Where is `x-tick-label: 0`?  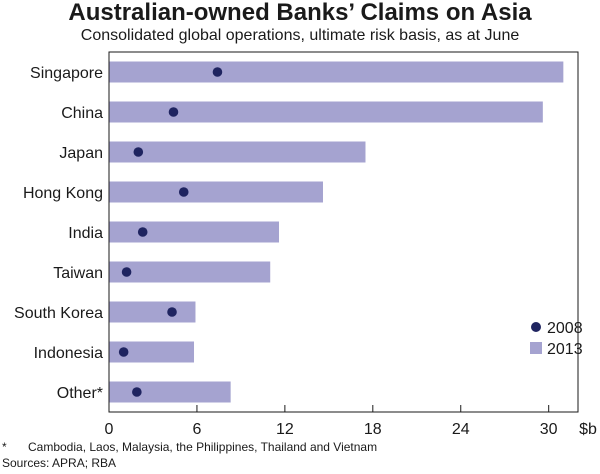
x-tick-label: 0 is located at coordinates (109, 429).